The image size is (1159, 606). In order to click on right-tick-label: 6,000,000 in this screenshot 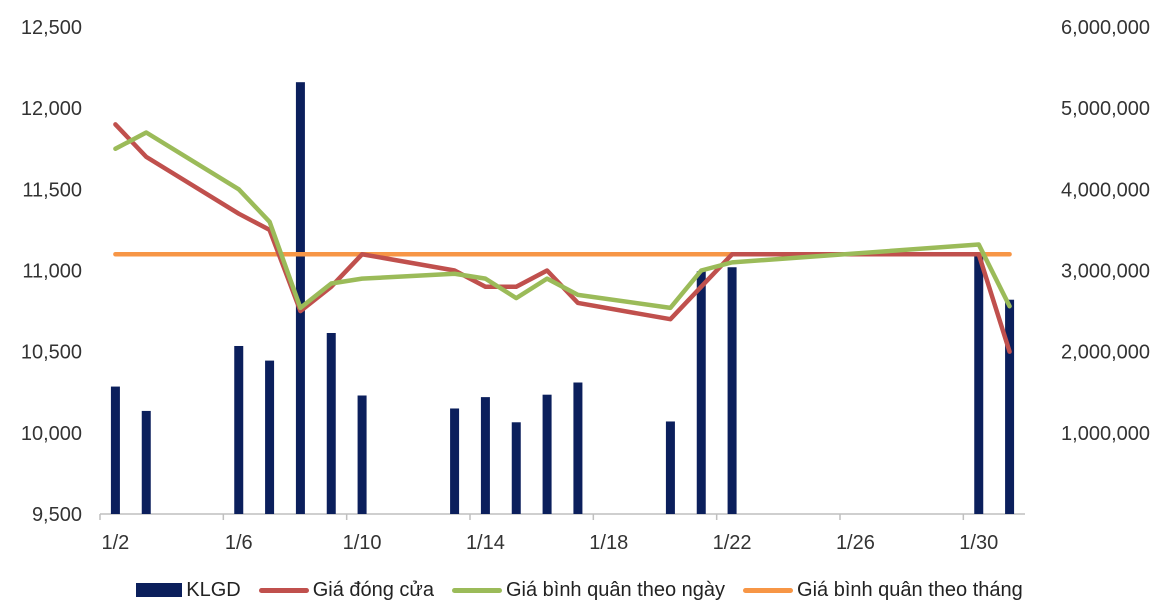, I will do `click(1105, 28)`.